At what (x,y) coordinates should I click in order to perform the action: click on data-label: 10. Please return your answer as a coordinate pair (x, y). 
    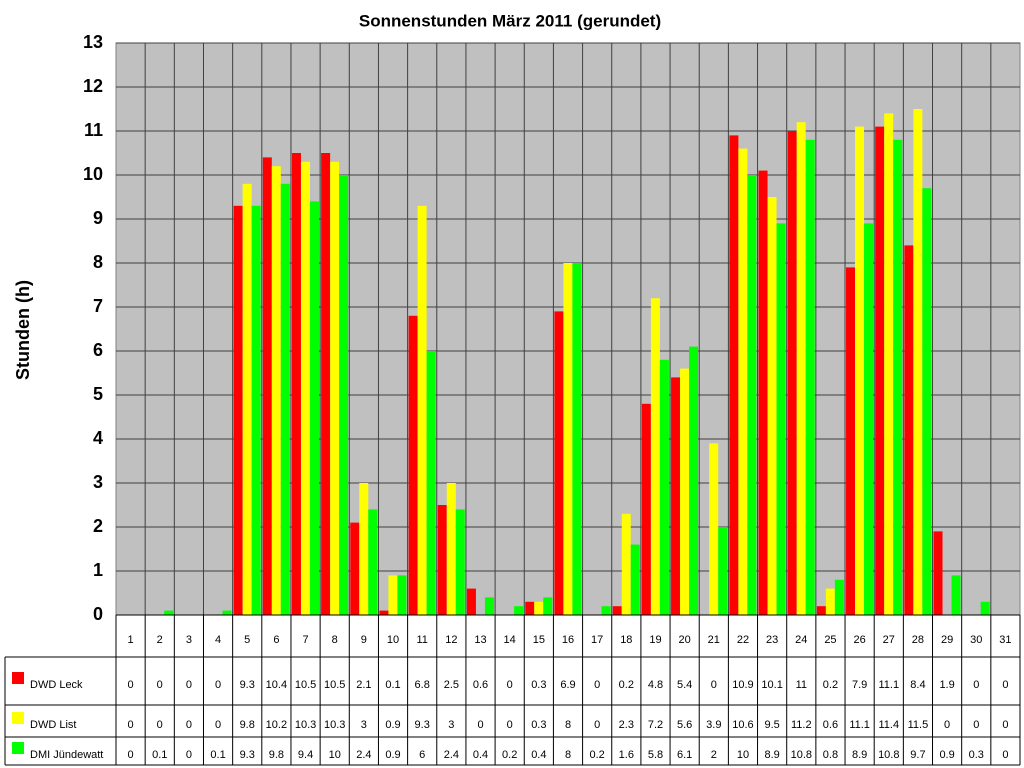
    Looking at the image, I should click on (743, 755).